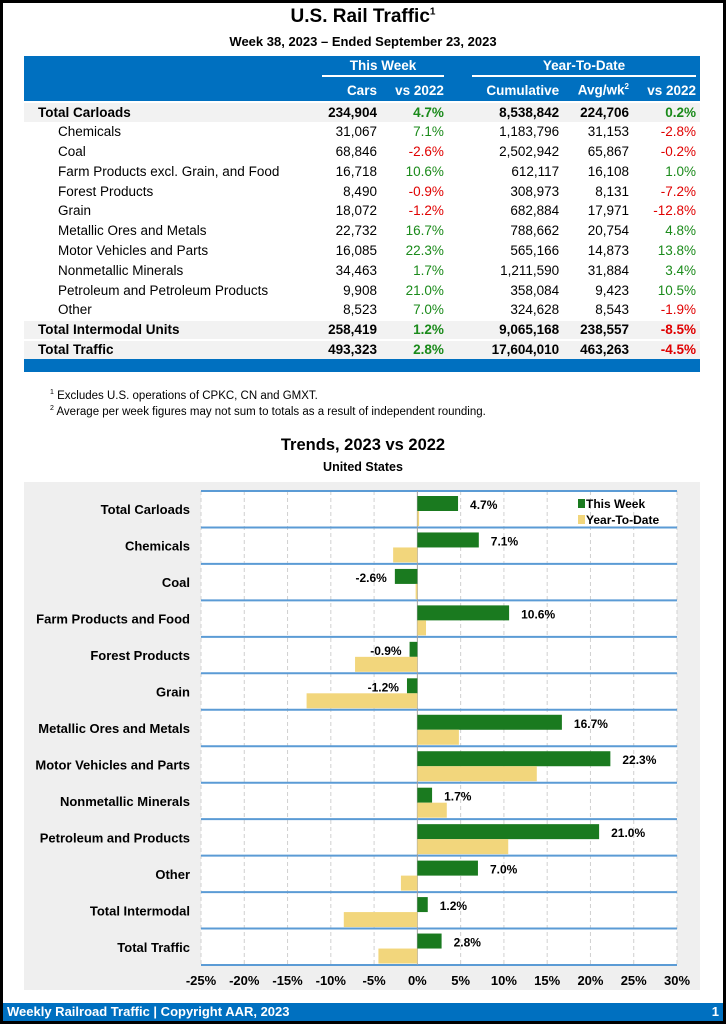 The image size is (726, 1024). I want to click on cars-value: 234,904, so click(347, 111).